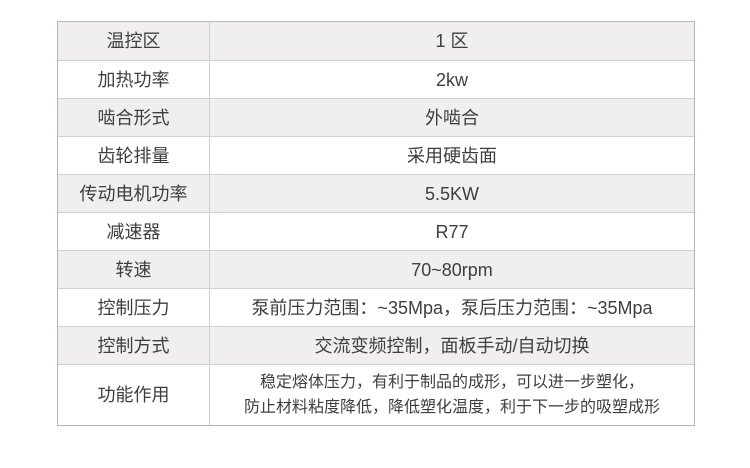 The height and width of the screenshot is (468, 750). Describe the element at coordinates (451, 79) in the screenshot. I see `spec-value-cell: 2kw` at that location.